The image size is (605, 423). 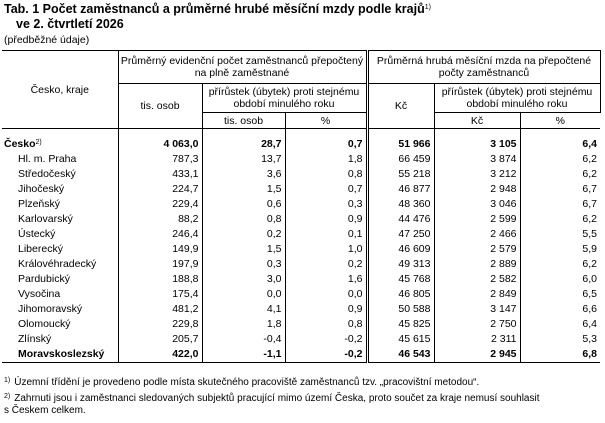 I want to click on region-name: Olomoucký, so click(x=44, y=324).